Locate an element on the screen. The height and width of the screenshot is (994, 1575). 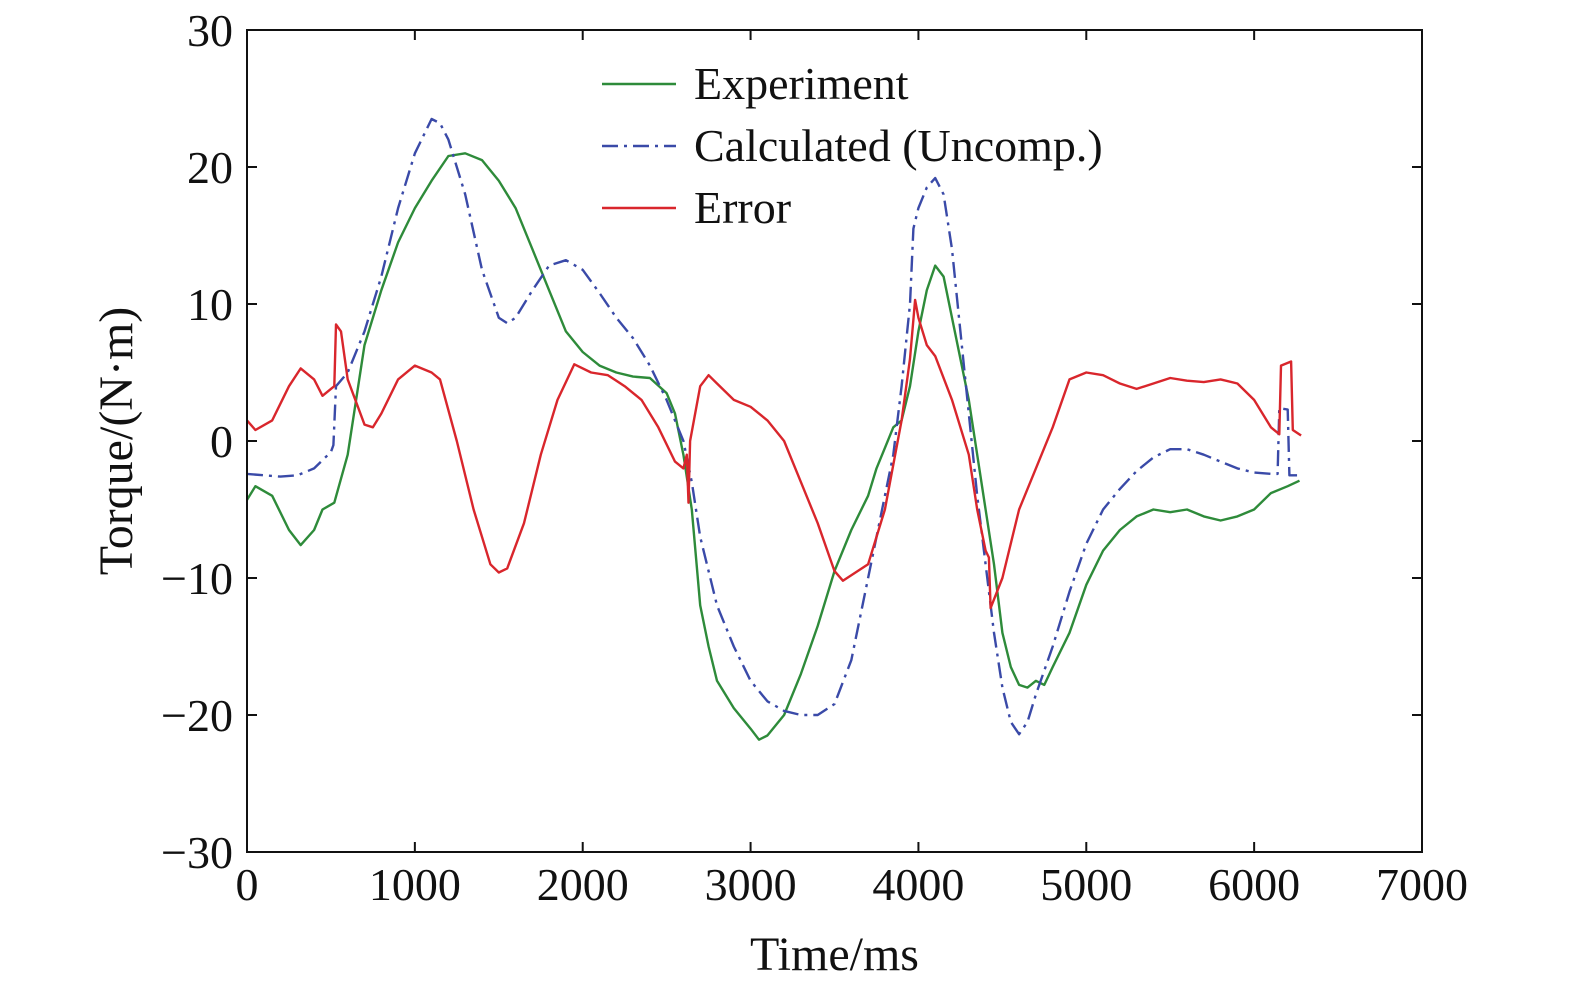
y-tick-label: 10 is located at coordinates (210, 304).